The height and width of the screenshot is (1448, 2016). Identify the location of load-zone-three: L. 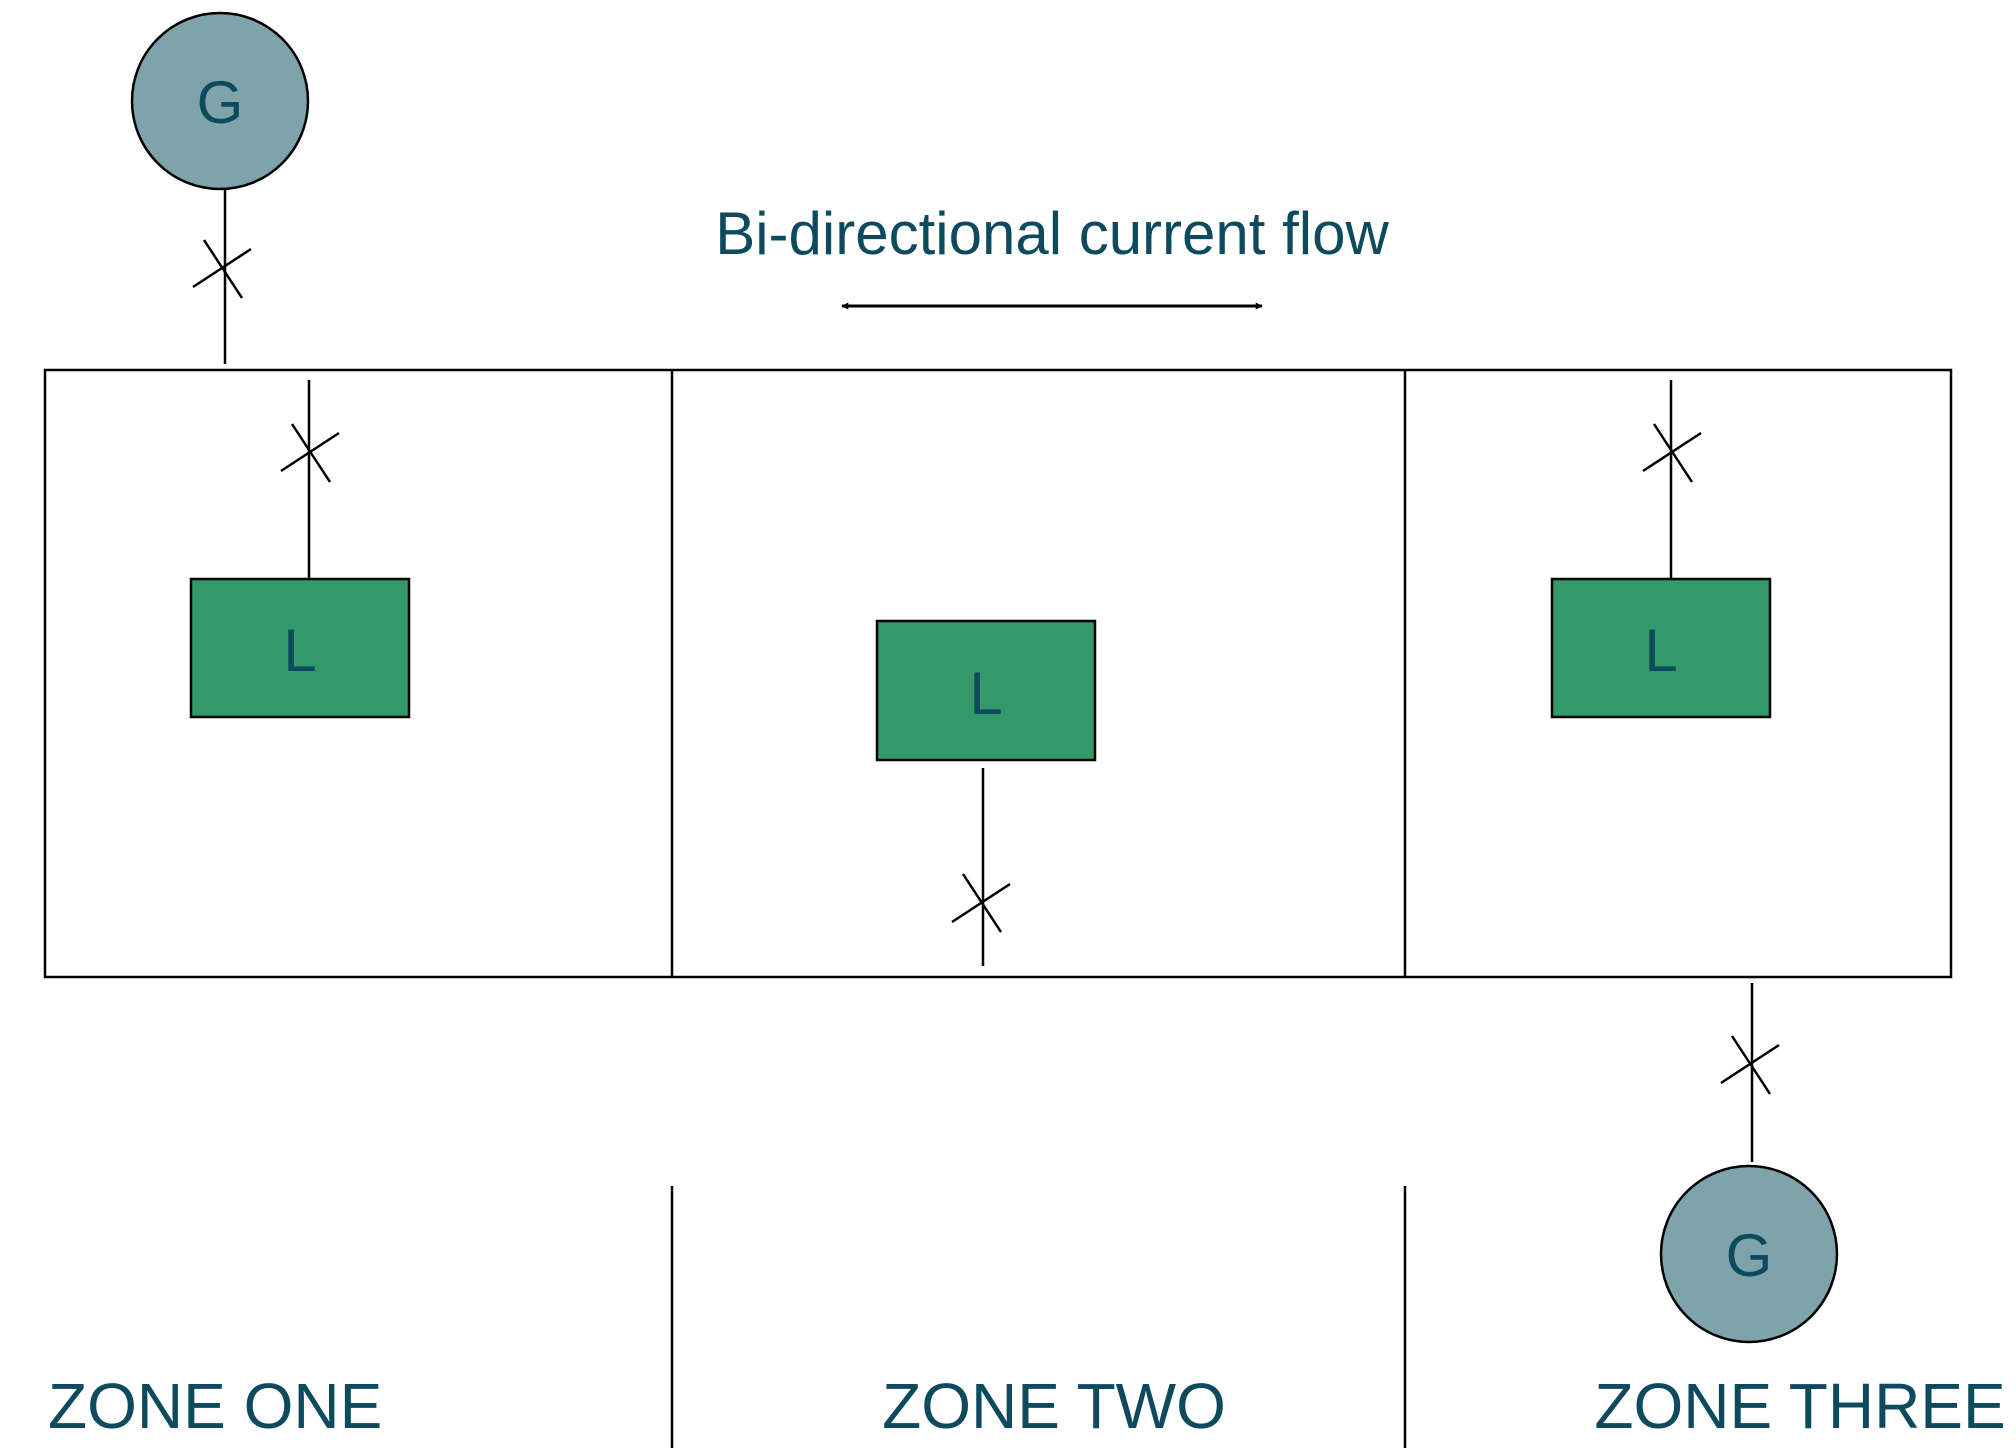
(1661, 648).